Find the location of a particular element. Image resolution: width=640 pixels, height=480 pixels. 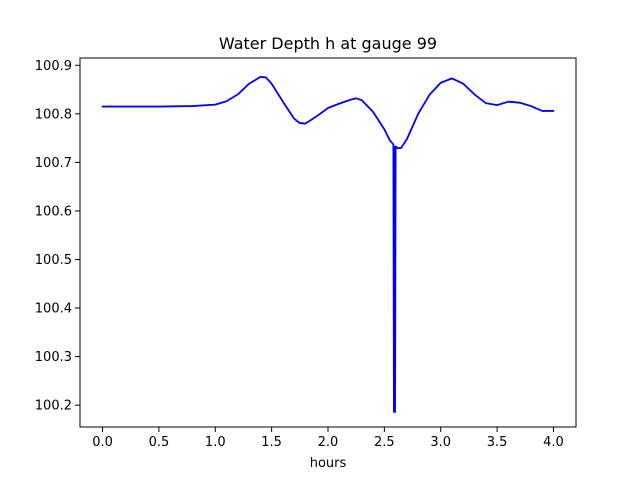

x-axis-label: hours is located at coordinates (328, 463).